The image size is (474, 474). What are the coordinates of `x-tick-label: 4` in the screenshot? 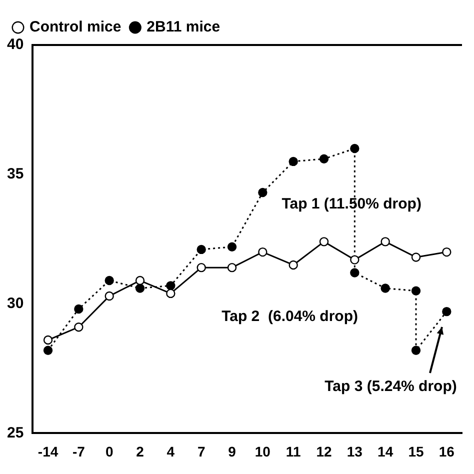 It's located at (170, 451).